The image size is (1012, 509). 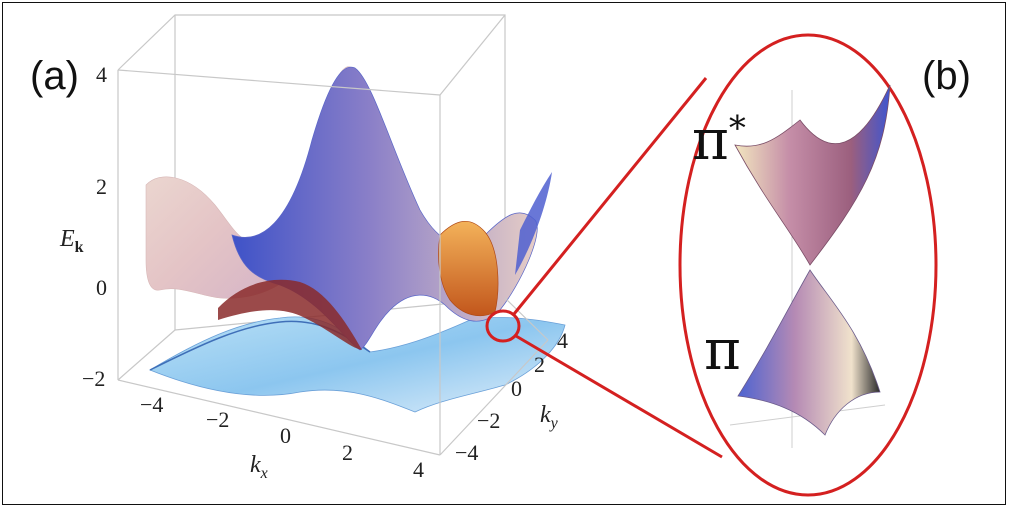 I want to click on ky-axis-label: ky, so click(x=549, y=417).